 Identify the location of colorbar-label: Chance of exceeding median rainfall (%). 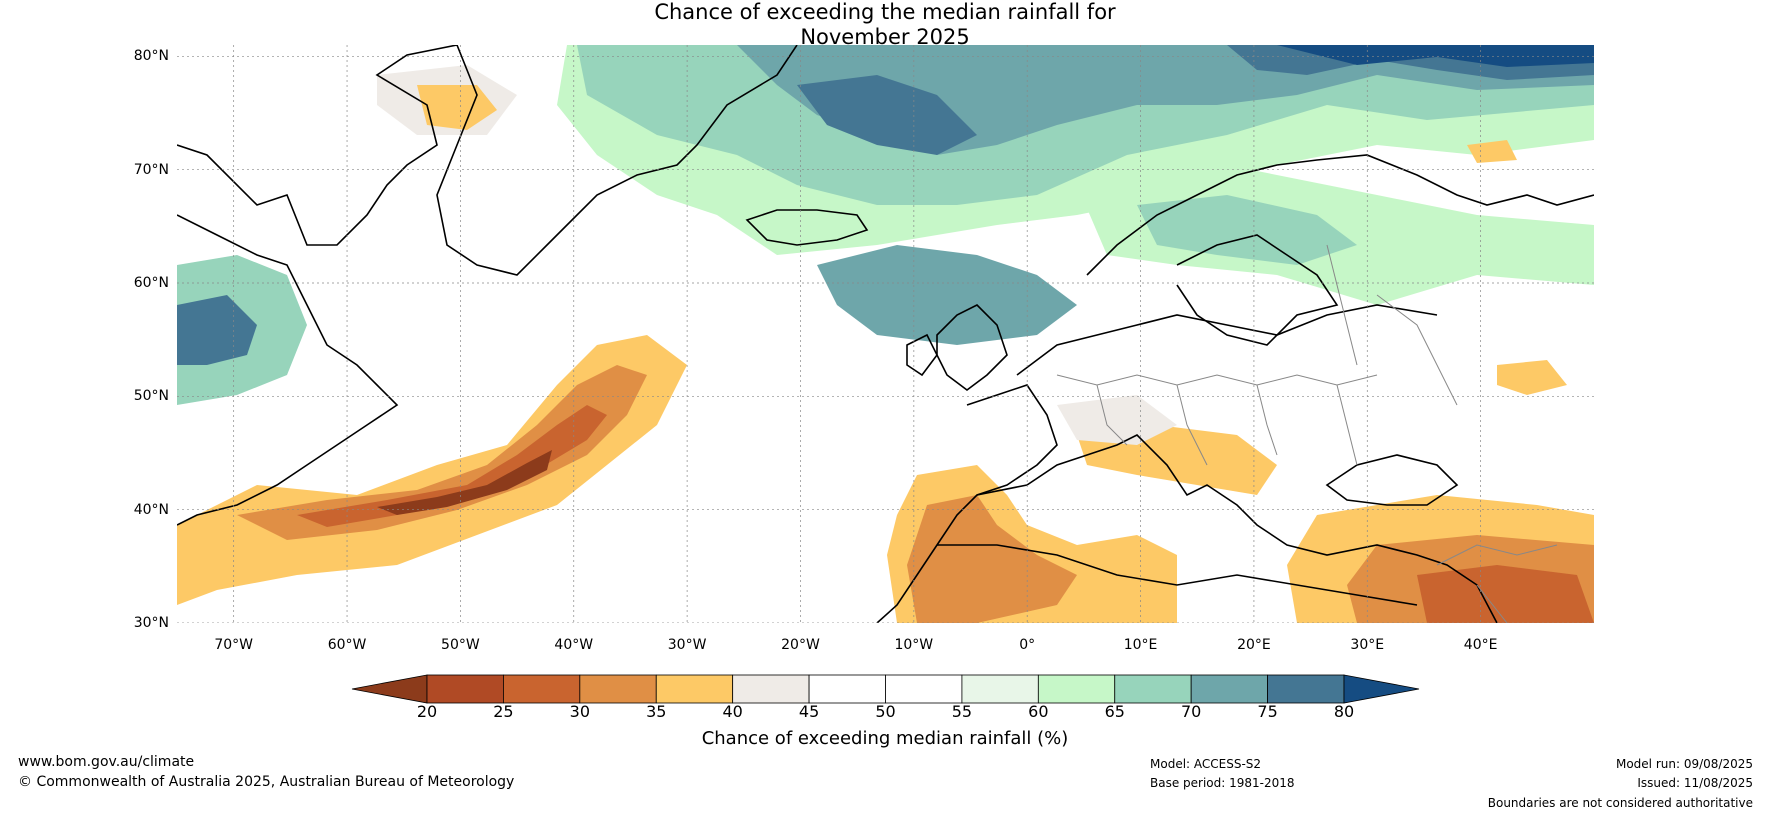
(885, 738).